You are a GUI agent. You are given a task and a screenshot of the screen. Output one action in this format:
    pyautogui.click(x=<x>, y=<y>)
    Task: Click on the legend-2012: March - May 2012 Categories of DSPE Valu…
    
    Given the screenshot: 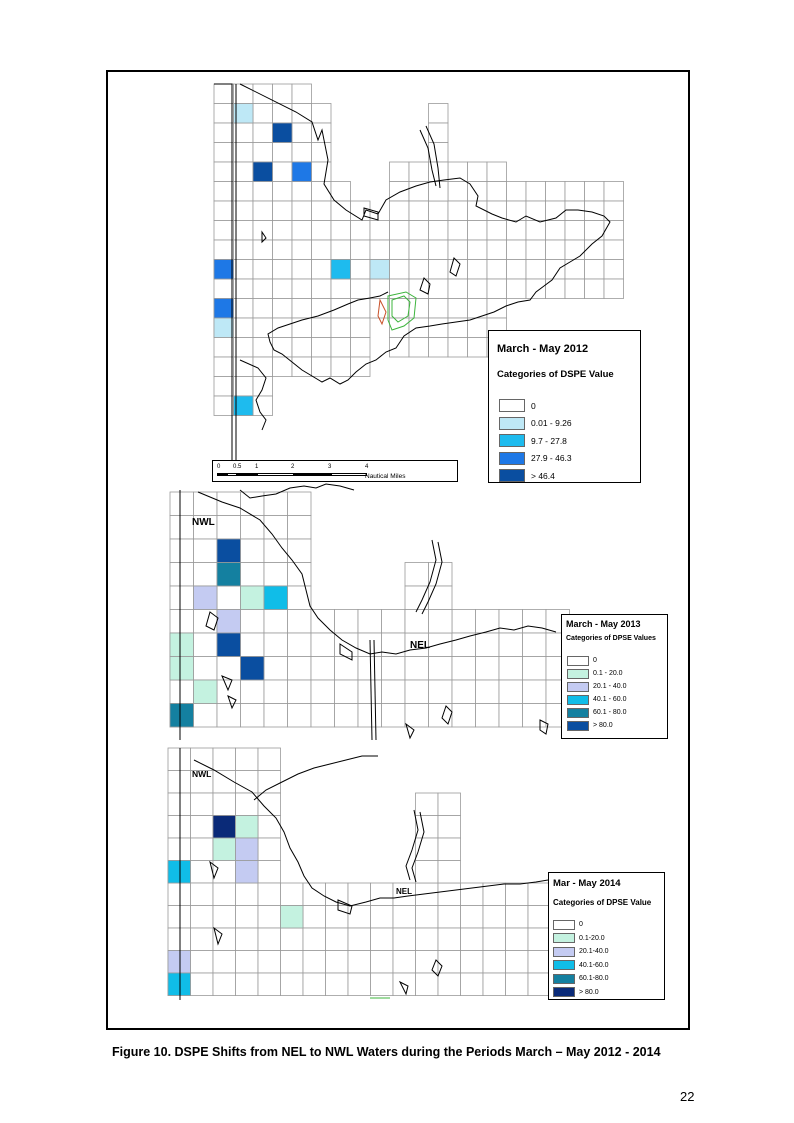 What is the action you would take?
    pyautogui.click(x=564, y=406)
    